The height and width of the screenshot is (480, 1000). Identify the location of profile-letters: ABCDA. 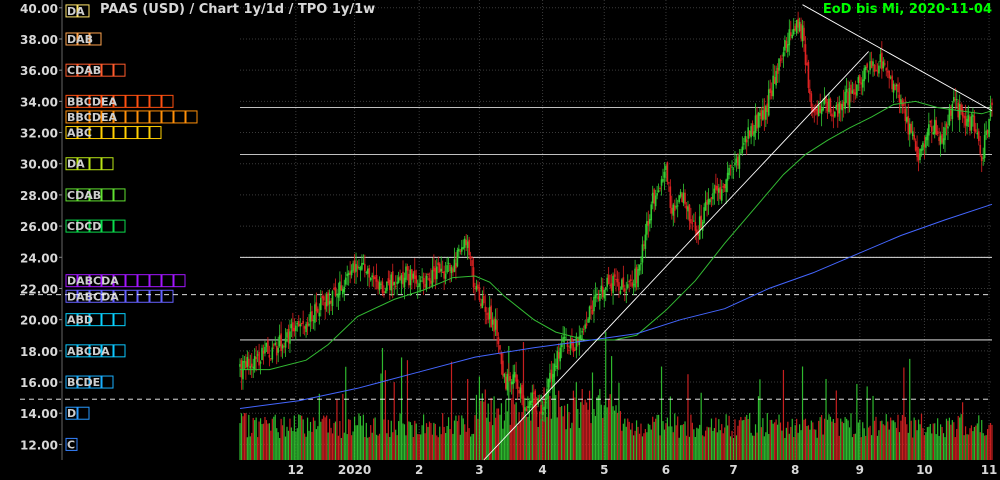
(88, 351).